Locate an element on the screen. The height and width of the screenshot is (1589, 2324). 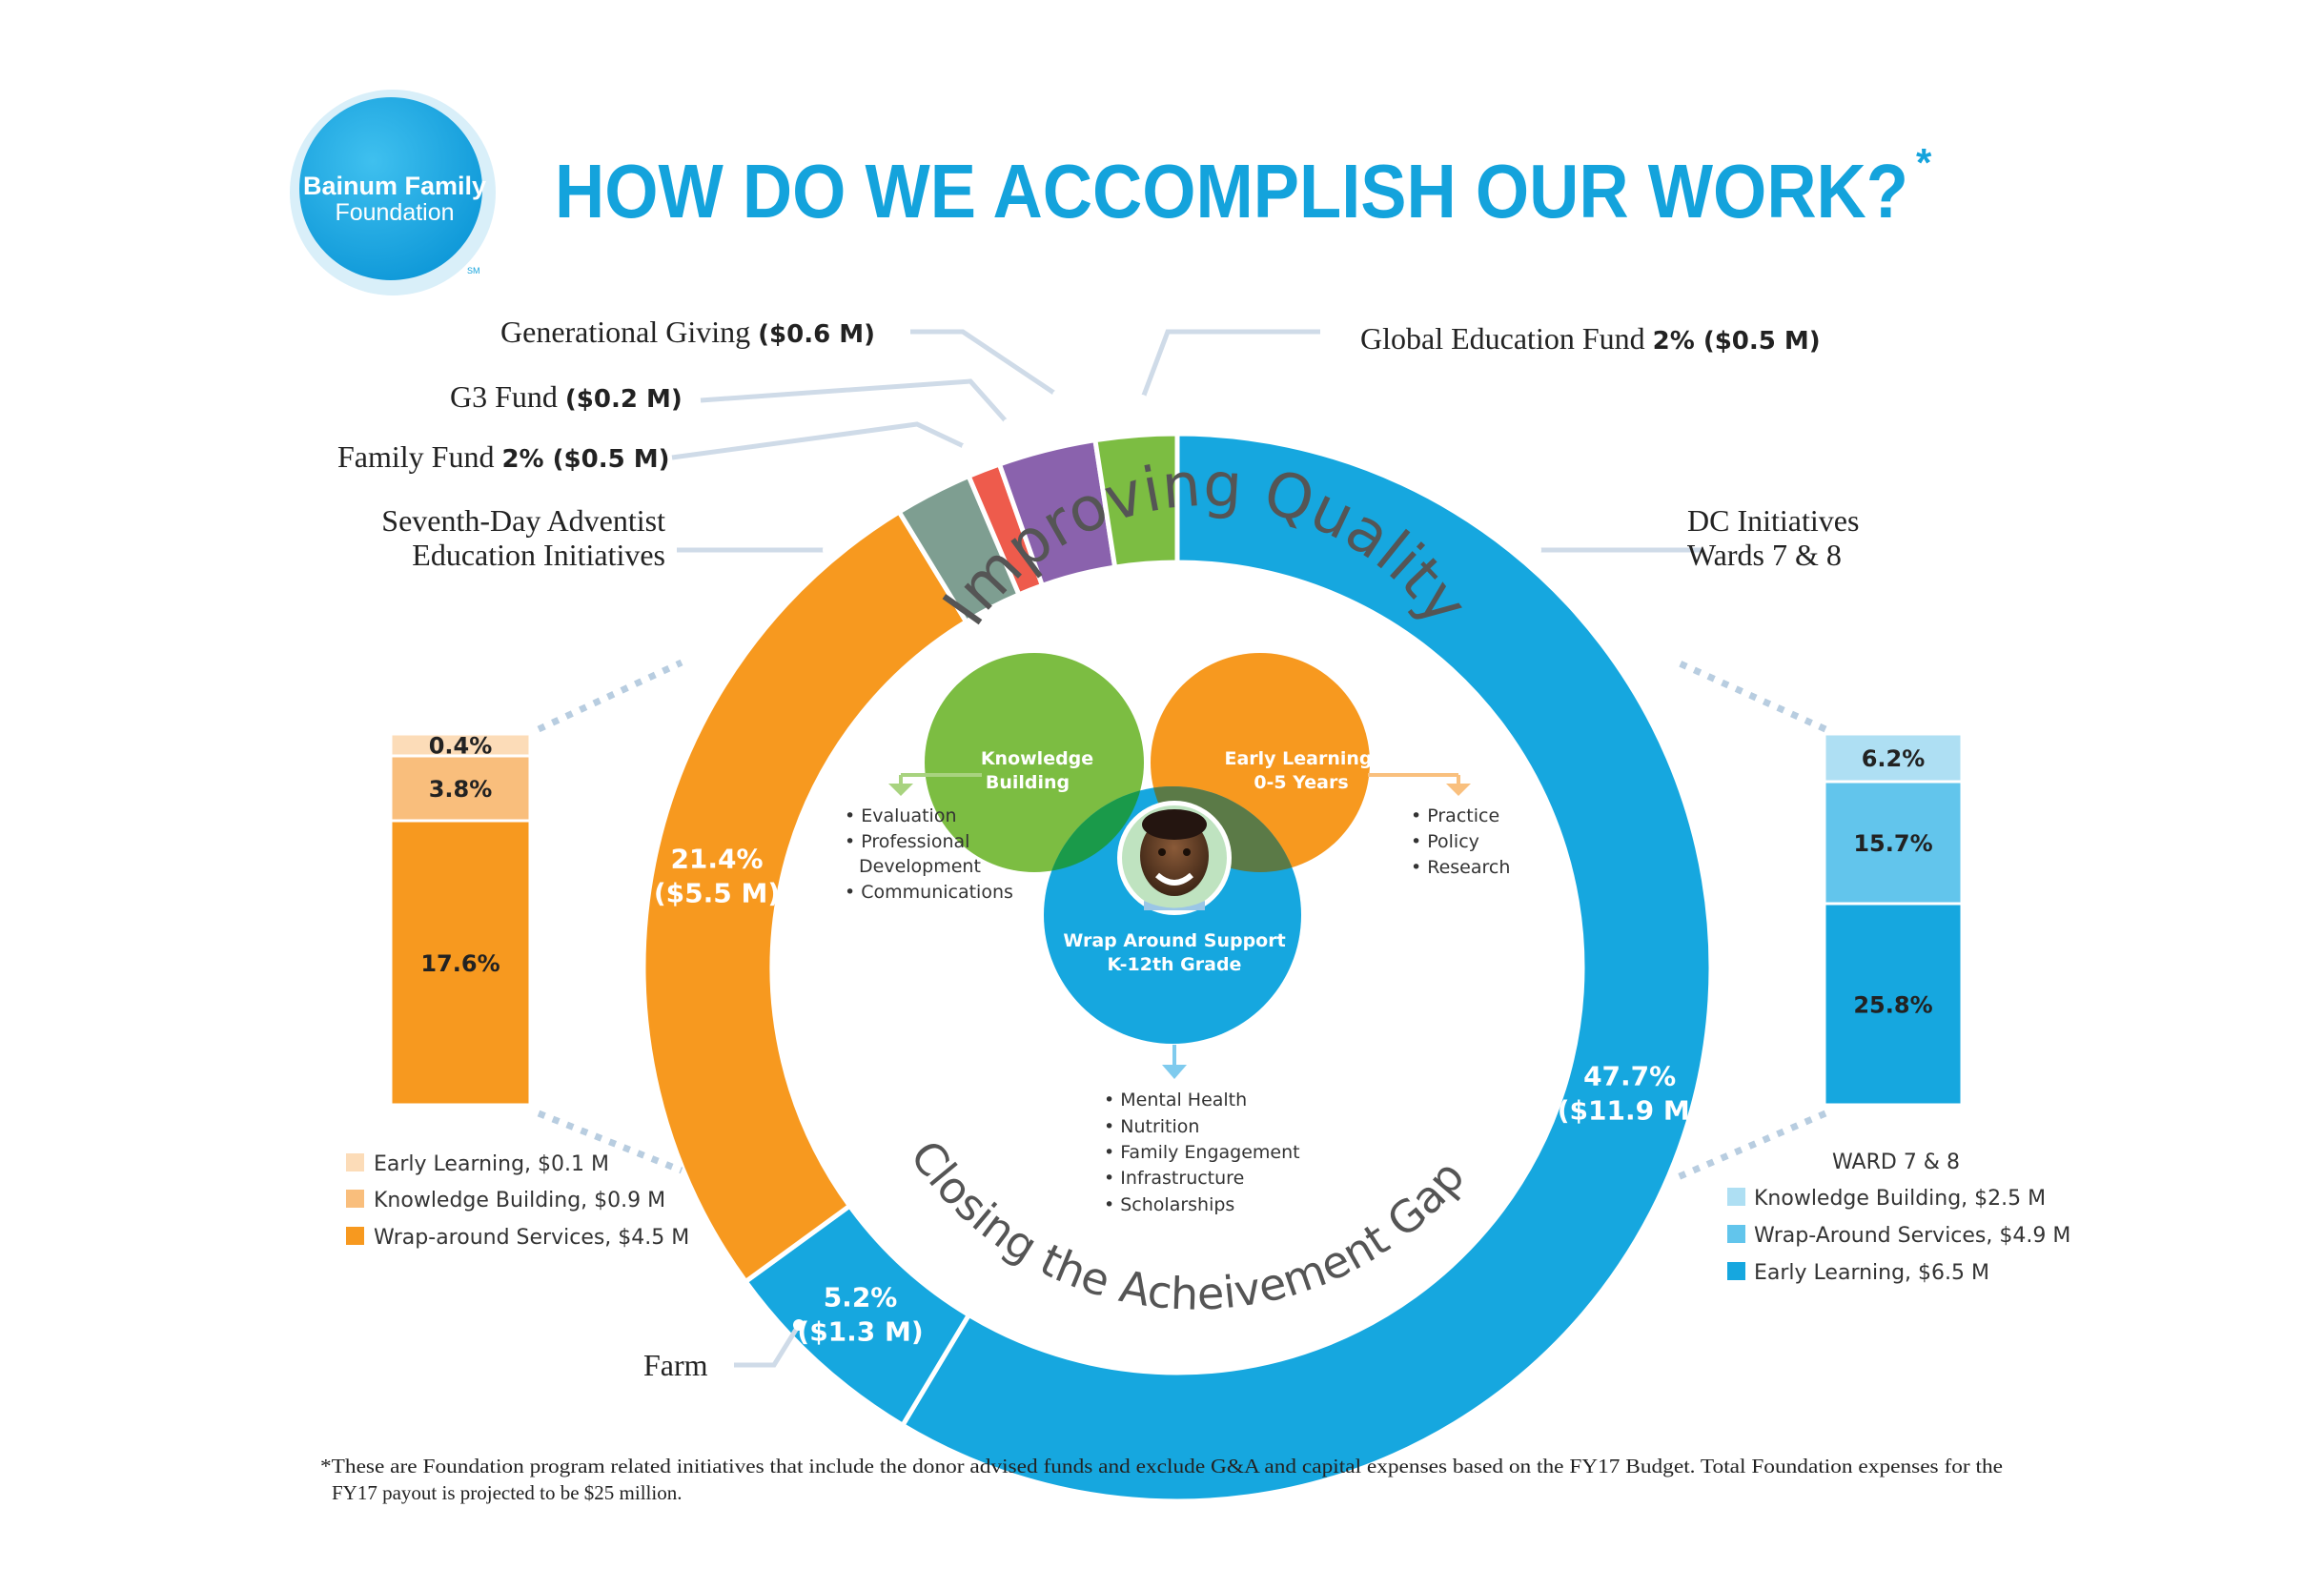
label-dc-line1: DC Initiatives is located at coordinates (1773, 520).